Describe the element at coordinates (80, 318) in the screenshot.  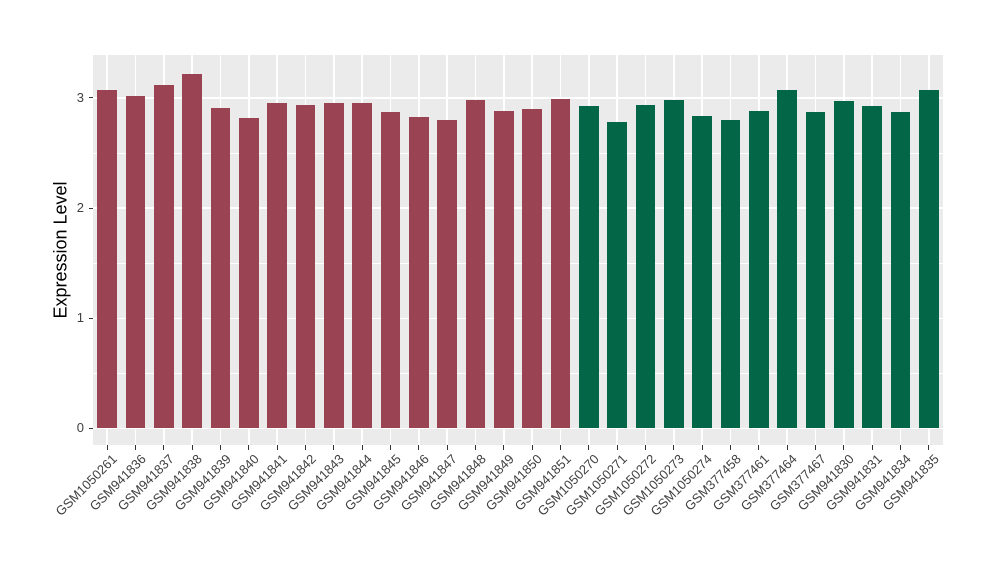
I see `y-tick-label: 1` at that location.